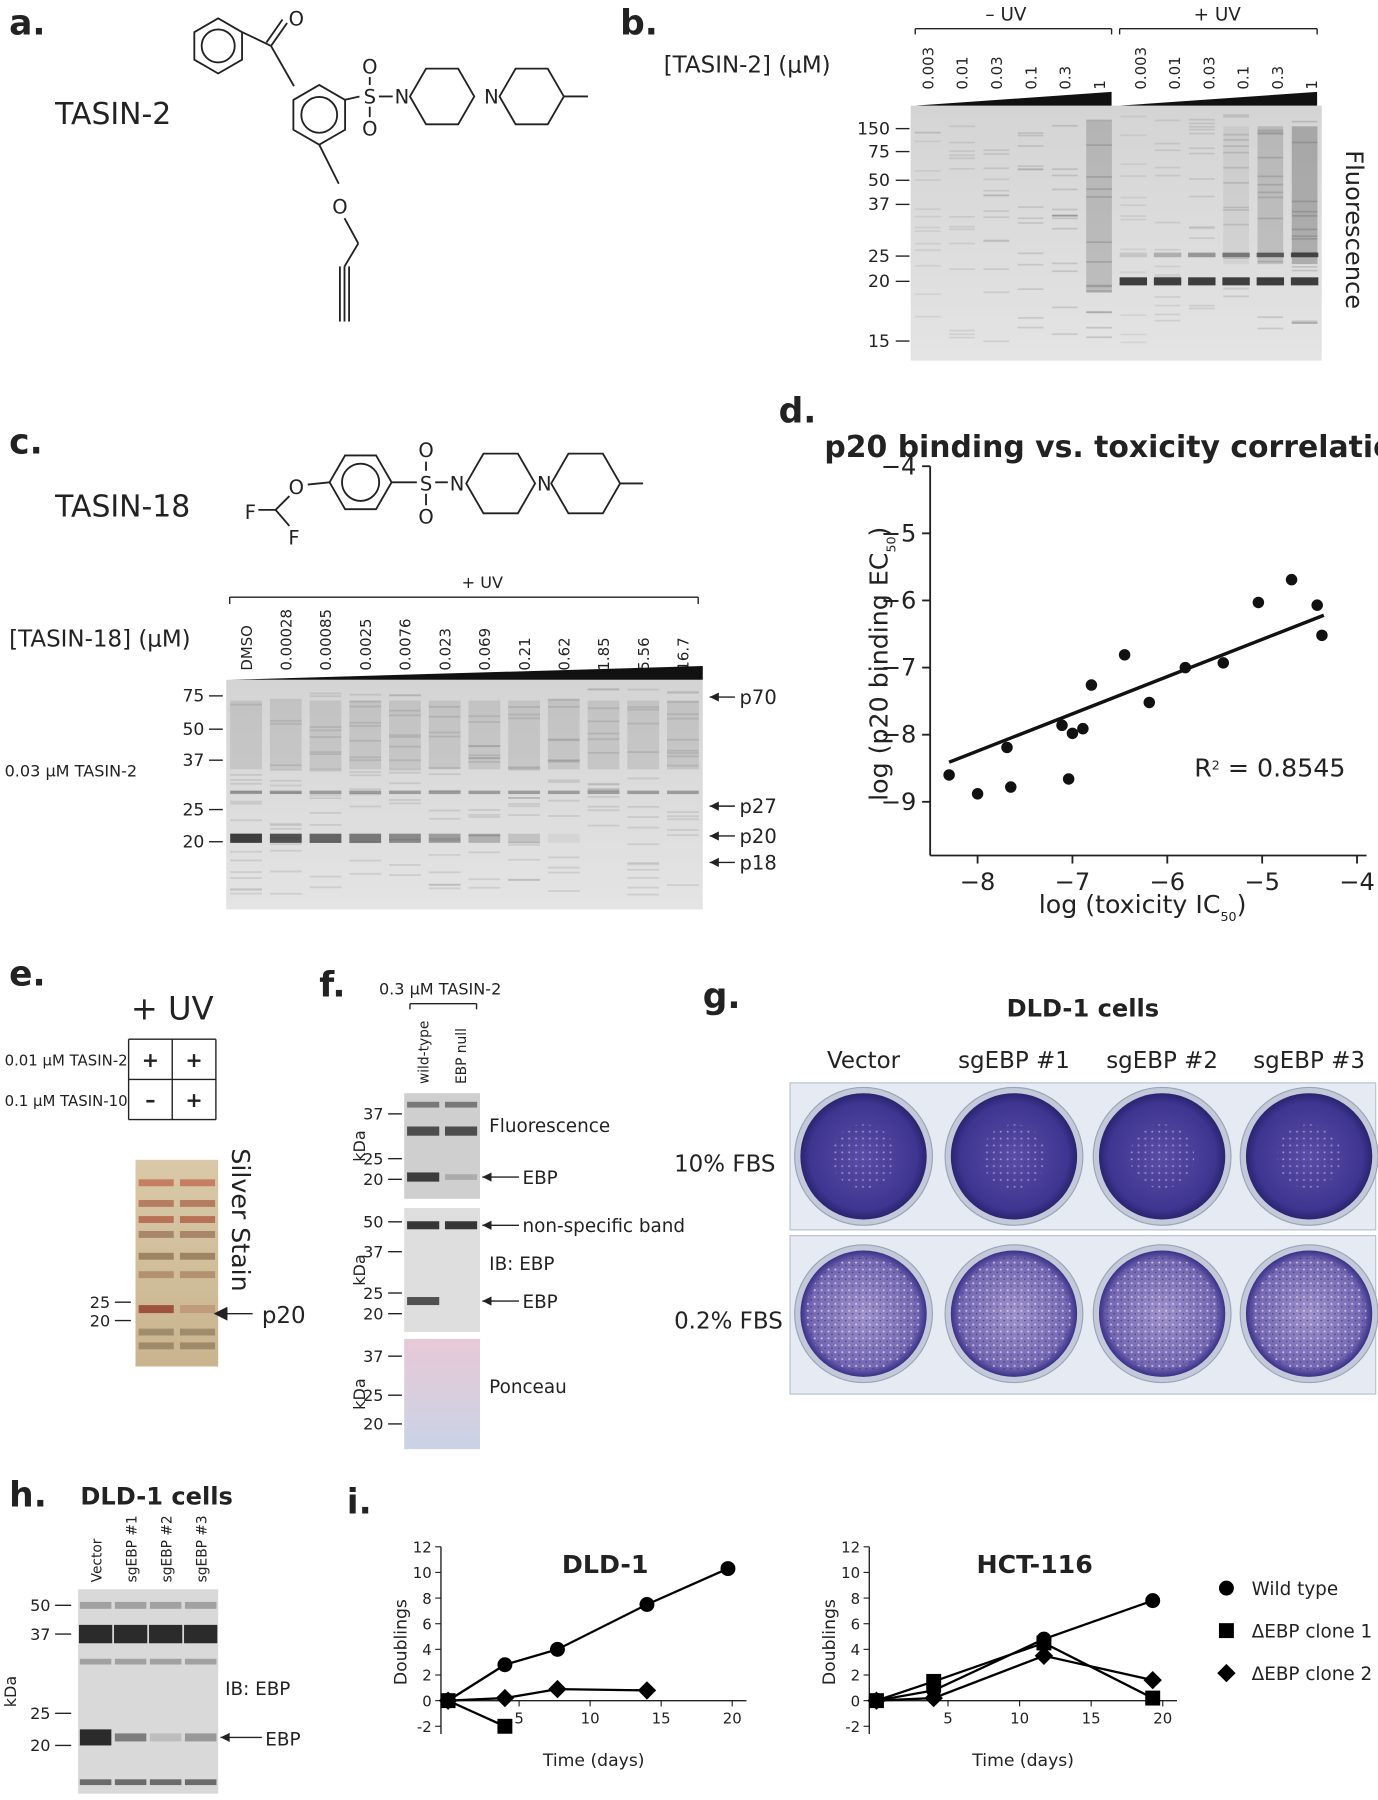  Describe the element at coordinates (426, 1624) in the screenshot. I see `y-tick-label: 6` at that location.